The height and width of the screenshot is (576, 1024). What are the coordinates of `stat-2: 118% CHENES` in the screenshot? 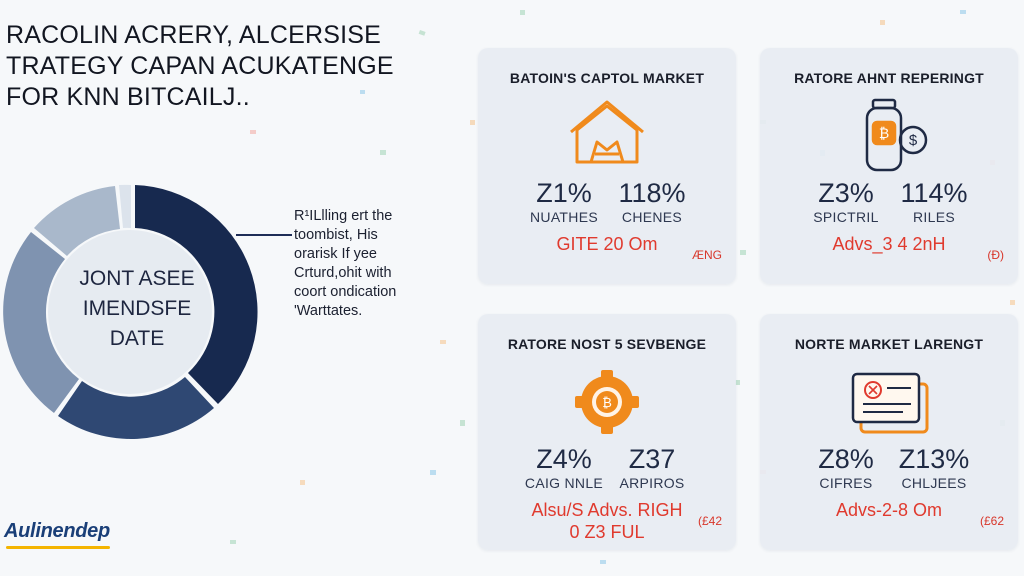 It's located at (652, 202).